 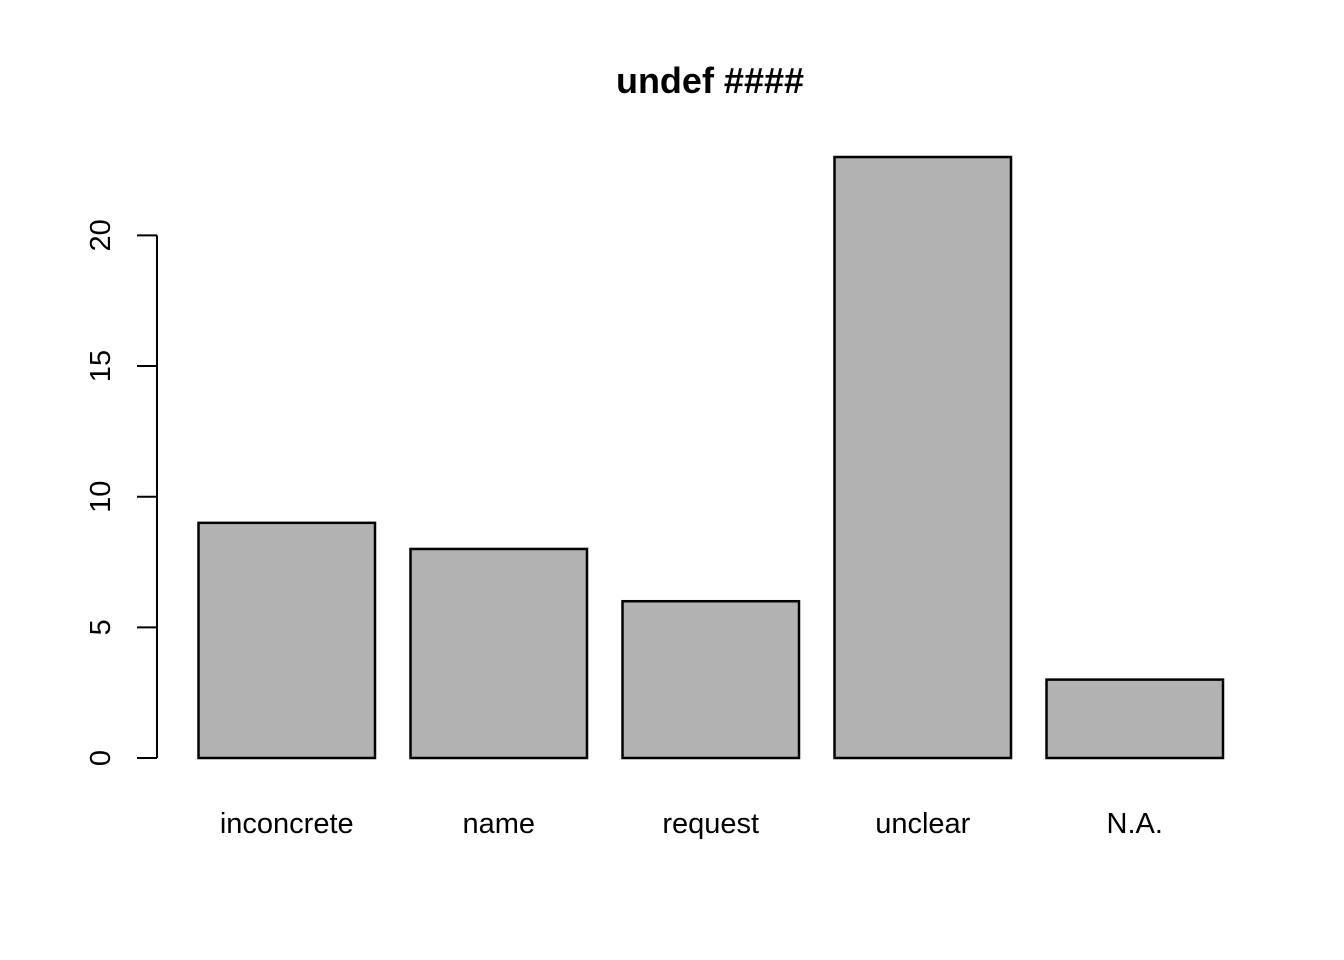 I want to click on bar-name, so click(x=499, y=653).